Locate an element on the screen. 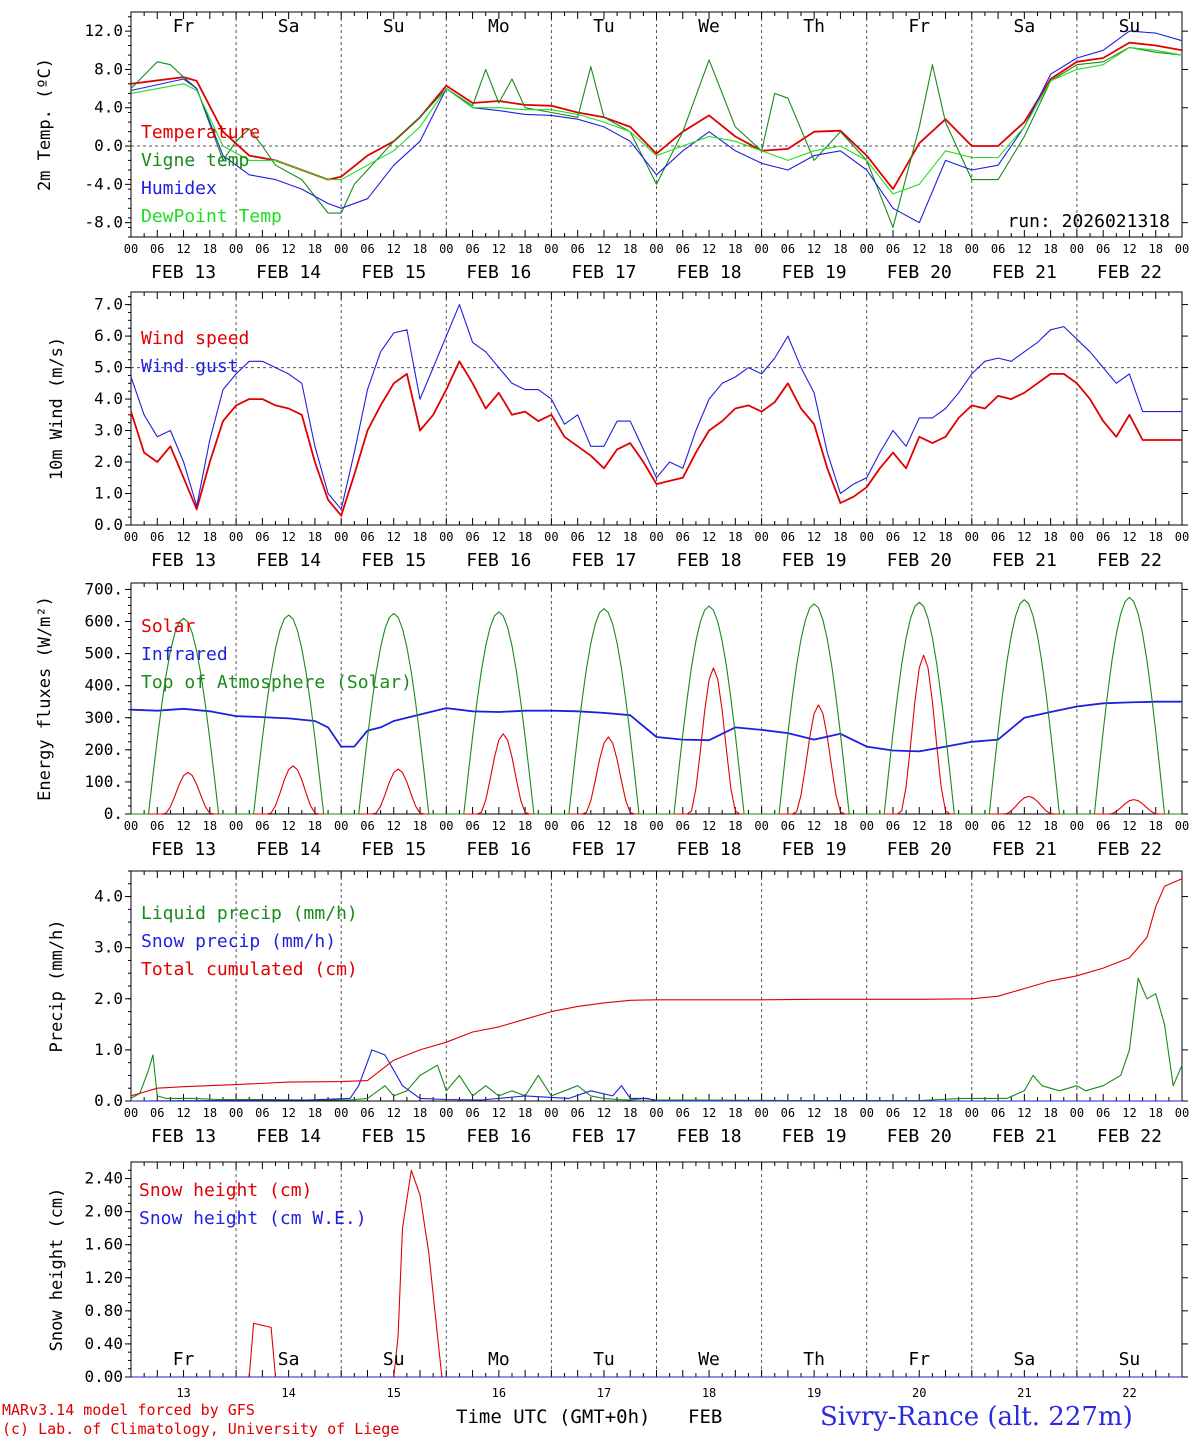  legend-entry: Snow height (cm) is located at coordinates (225, 1190).